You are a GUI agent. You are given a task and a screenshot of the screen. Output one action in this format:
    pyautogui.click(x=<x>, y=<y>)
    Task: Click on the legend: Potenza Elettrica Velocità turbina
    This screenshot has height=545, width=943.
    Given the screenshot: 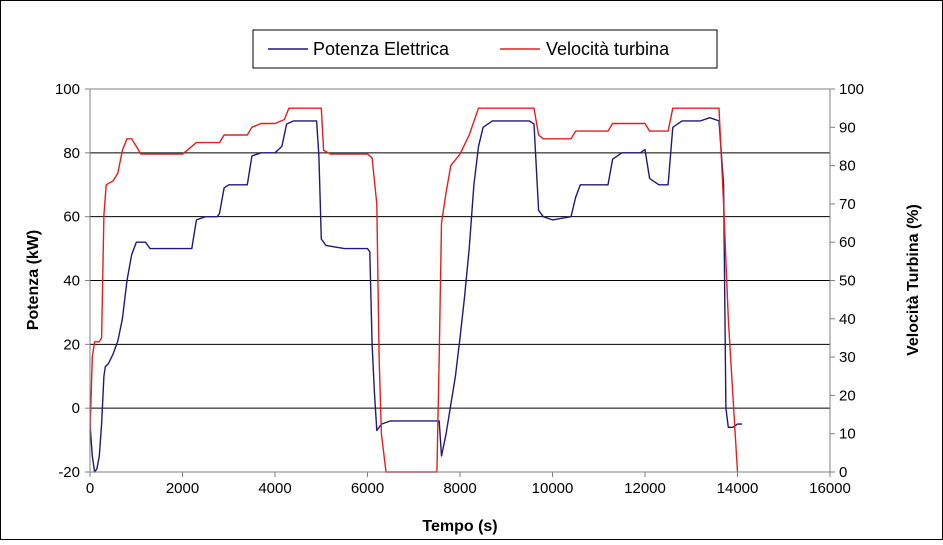 What is the action you would take?
    pyautogui.click(x=485, y=49)
    